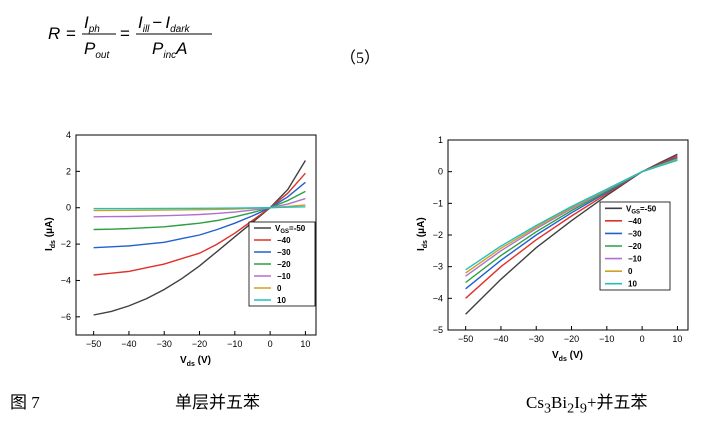 The image size is (717, 423). What do you see at coordinates (54, 33) in the screenshot?
I see `eq-lhs: R` at bounding box center [54, 33].